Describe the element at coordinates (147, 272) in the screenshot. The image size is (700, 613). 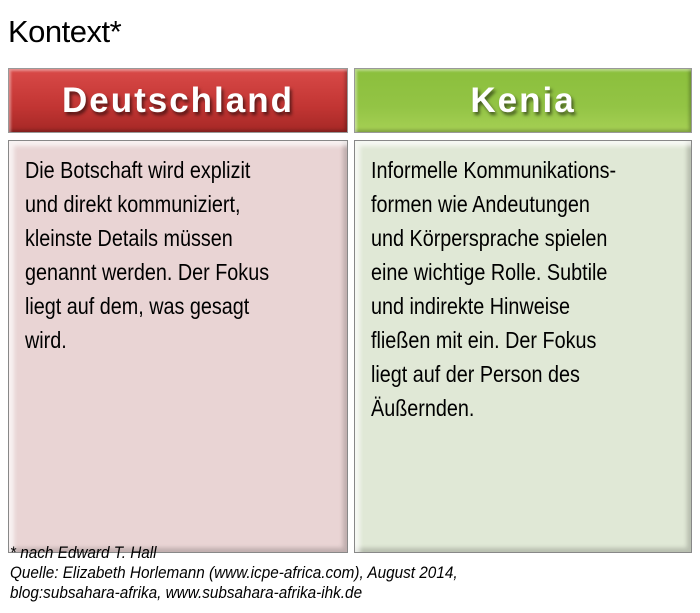
I see `text-line: genannt werden. Der Fokus` at that location.